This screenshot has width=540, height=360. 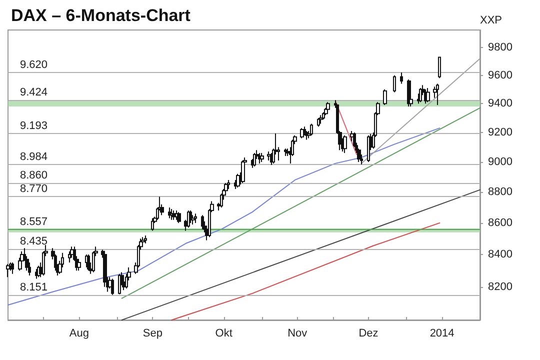 What do you see at coordinates (223, 334) in the screenshot?
I see `x-tick-label: Okt` at bounding box center [223, 334].